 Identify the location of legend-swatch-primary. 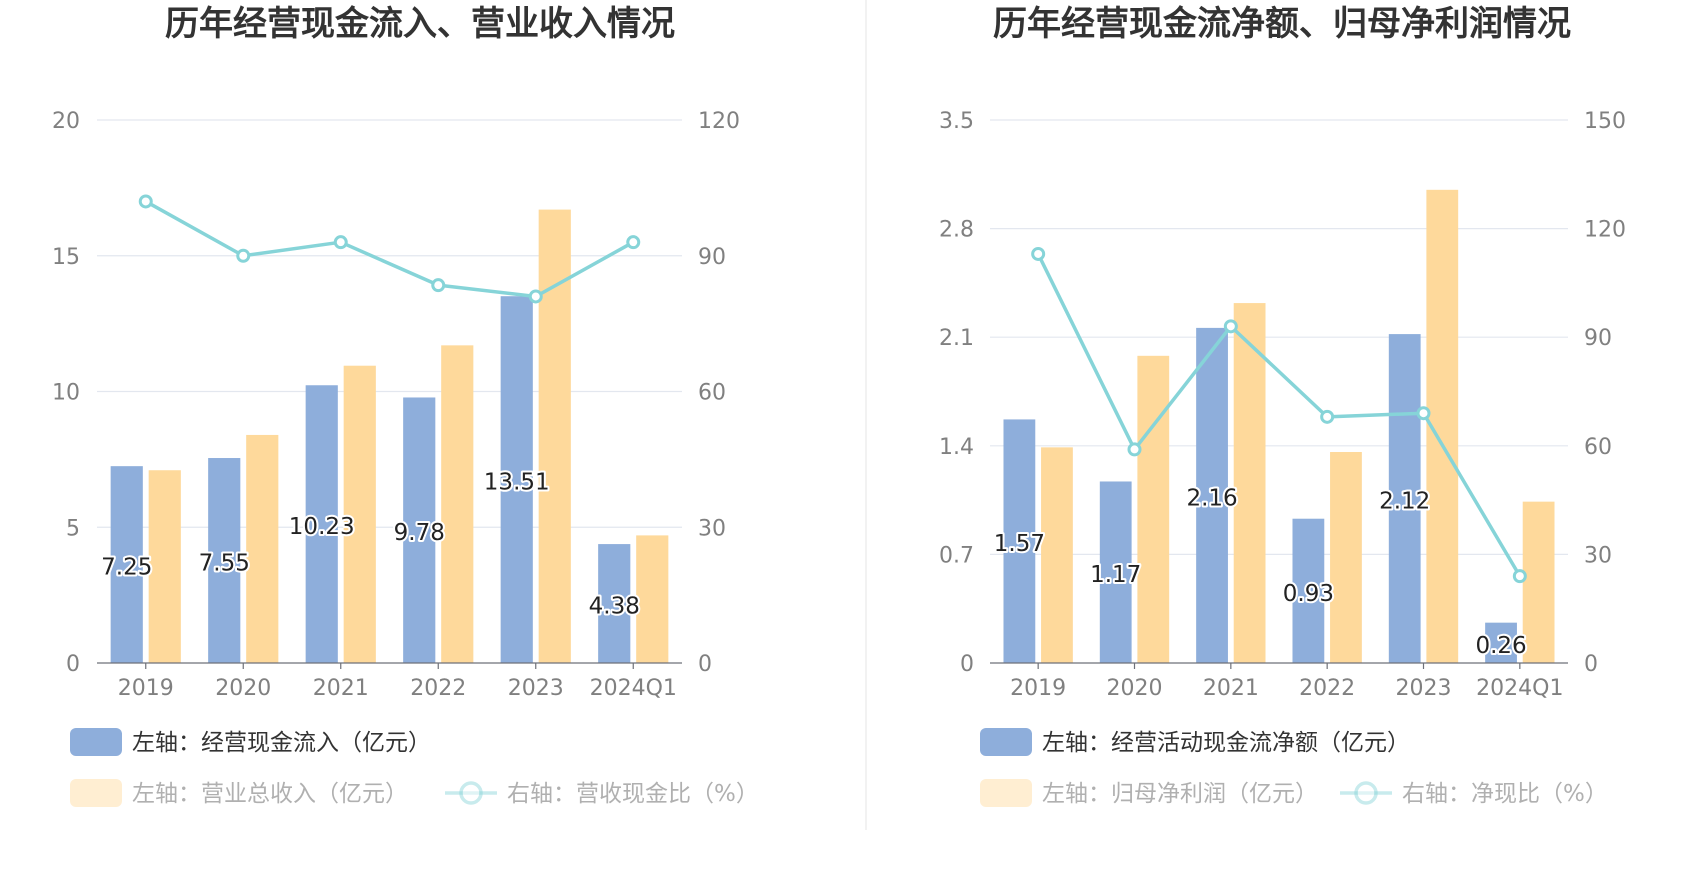
(1006, 742).